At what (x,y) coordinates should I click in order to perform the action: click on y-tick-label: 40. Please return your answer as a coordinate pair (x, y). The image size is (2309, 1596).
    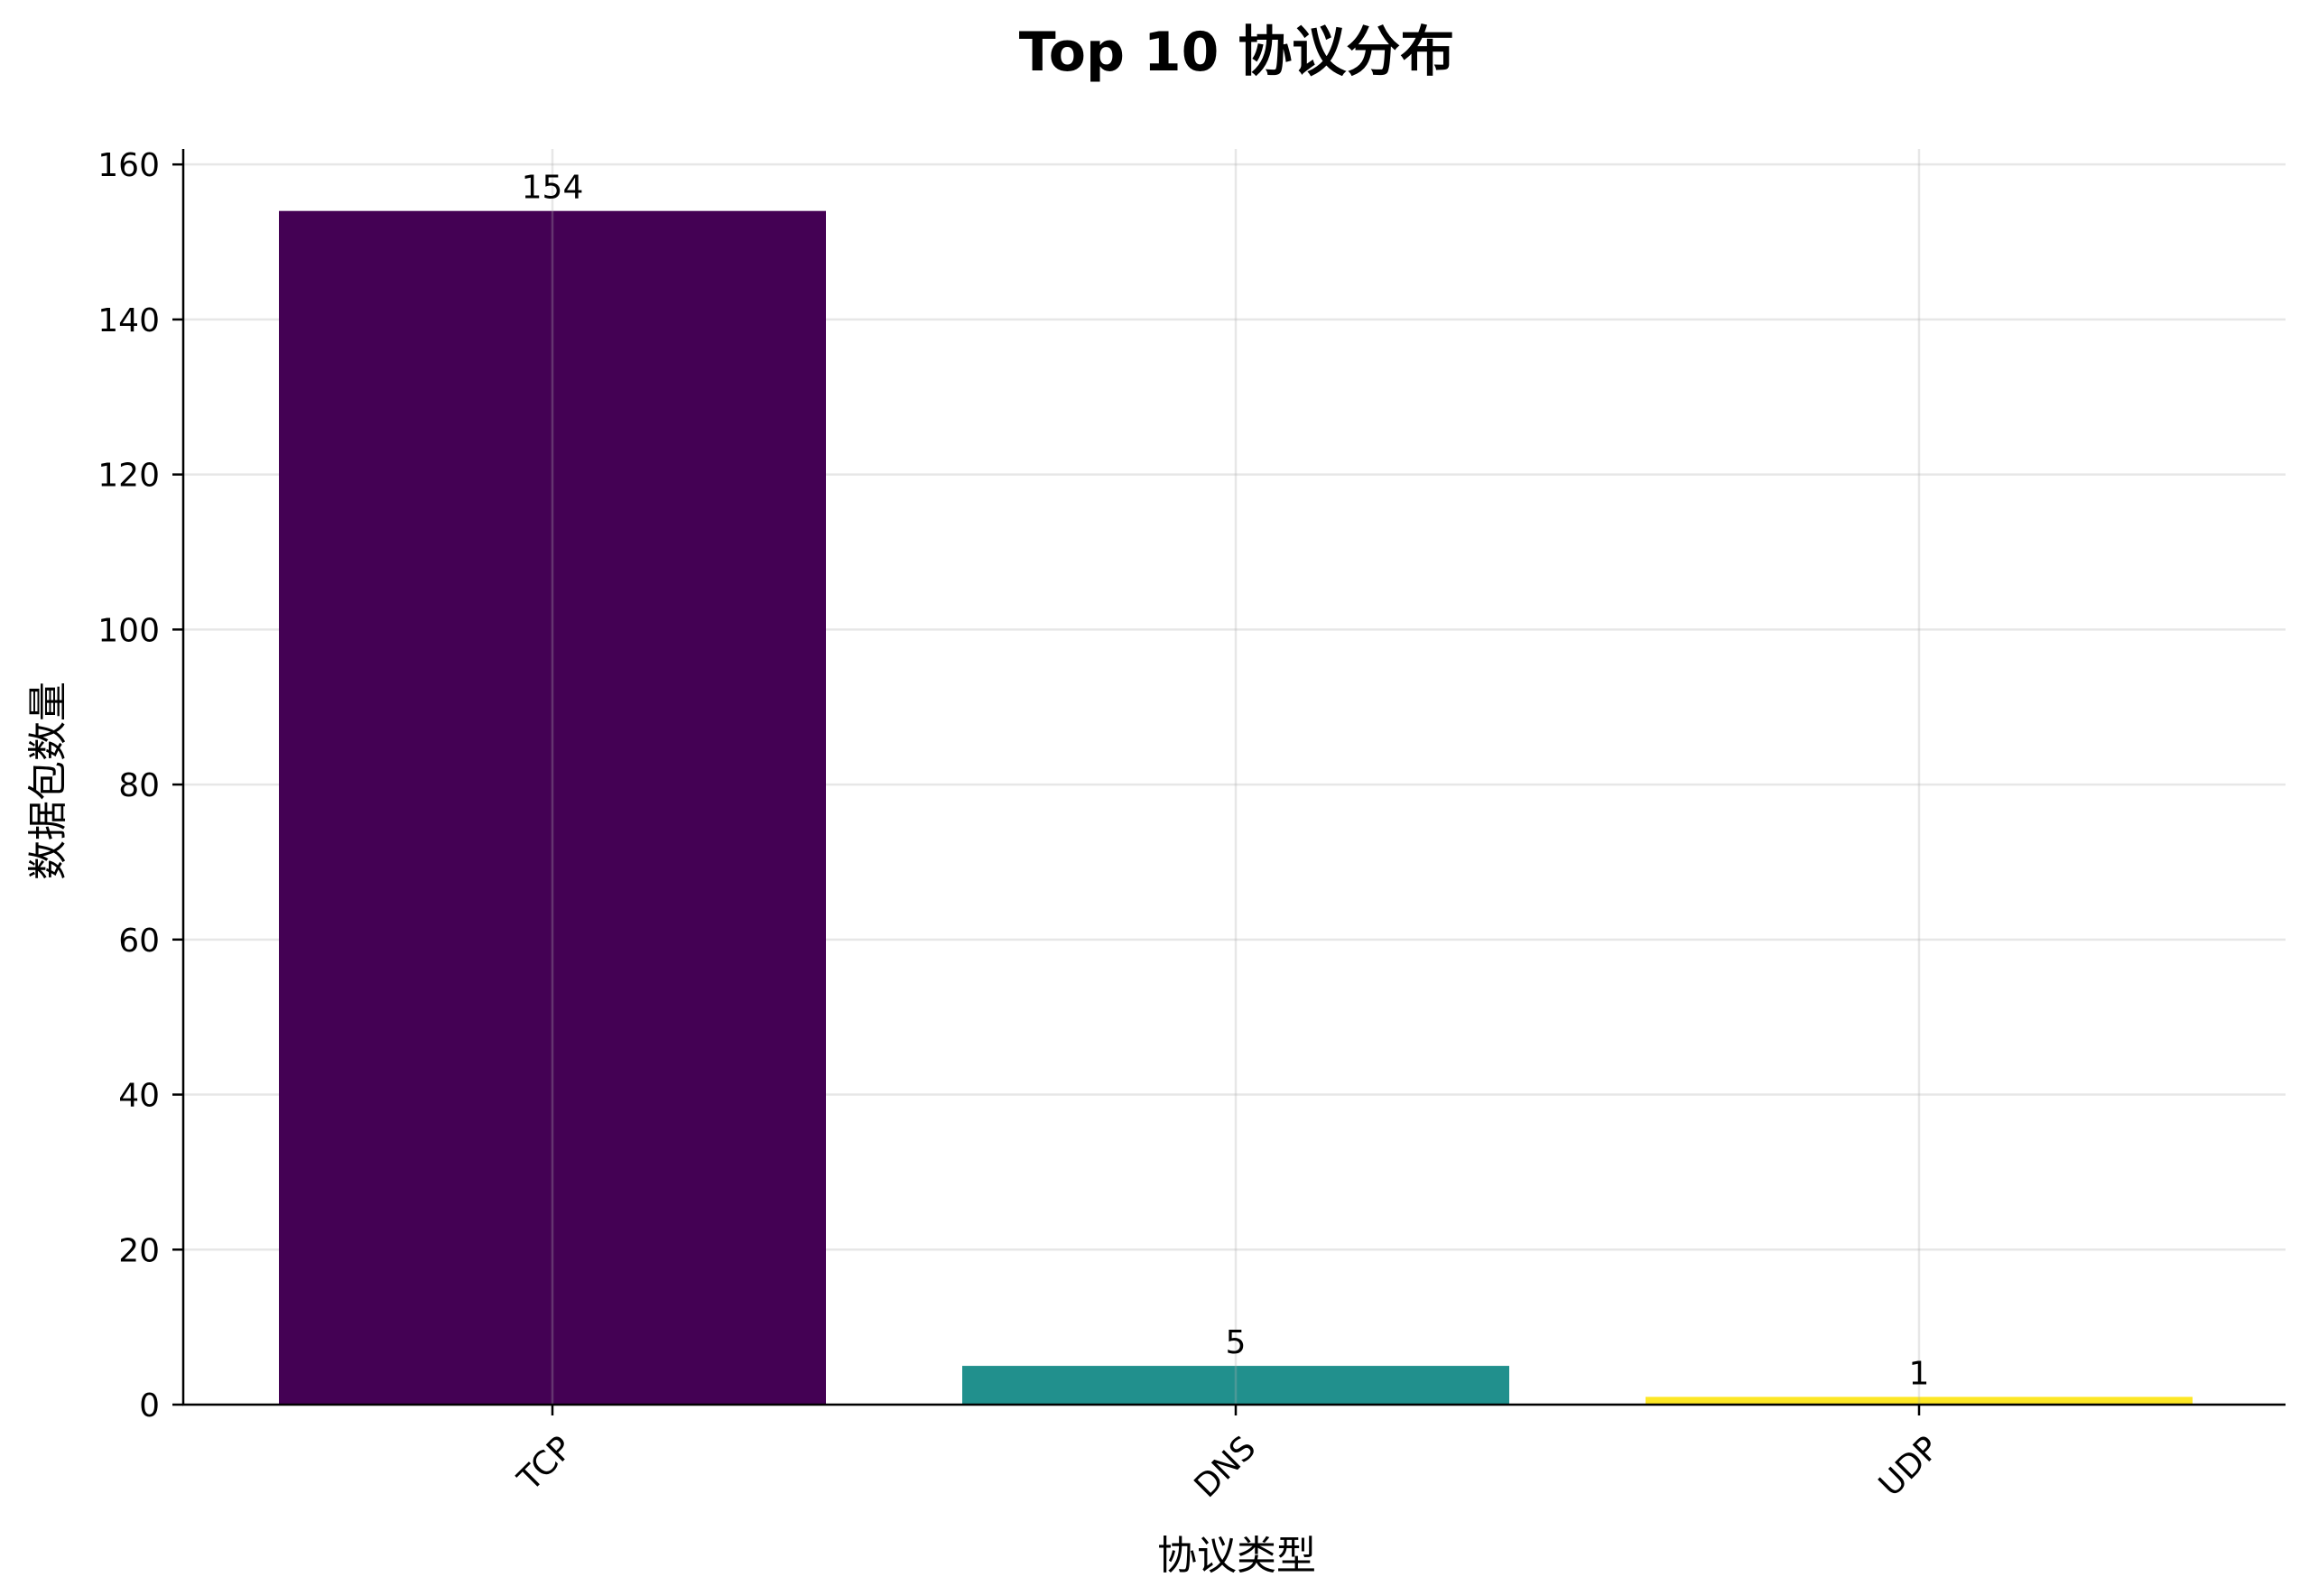
    Looking at the image, I should click on (139, 1096).